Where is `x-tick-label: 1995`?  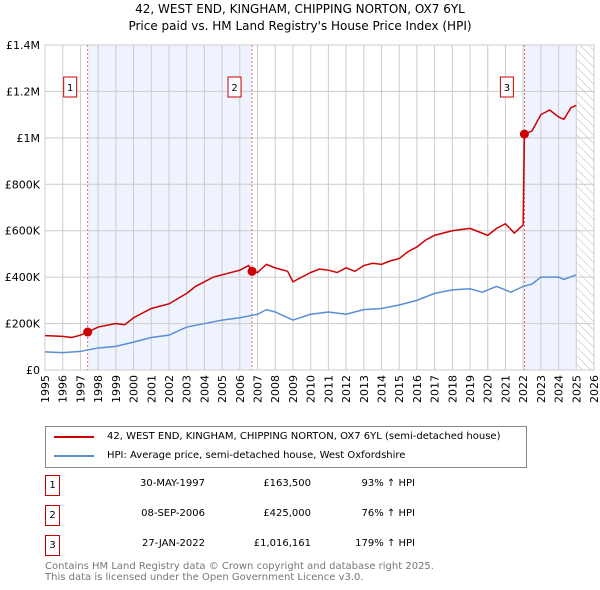
x-tick-label: 1995 is located at coordinates (45, 389).